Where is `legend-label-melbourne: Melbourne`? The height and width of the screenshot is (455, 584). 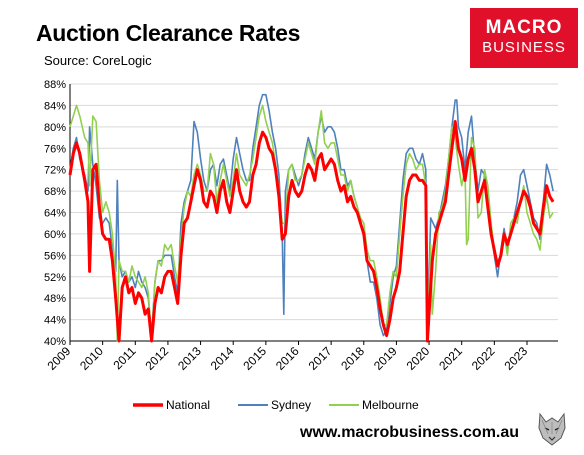
legend-label-melbourne: Melbourne is located at coordinates (390, 405).